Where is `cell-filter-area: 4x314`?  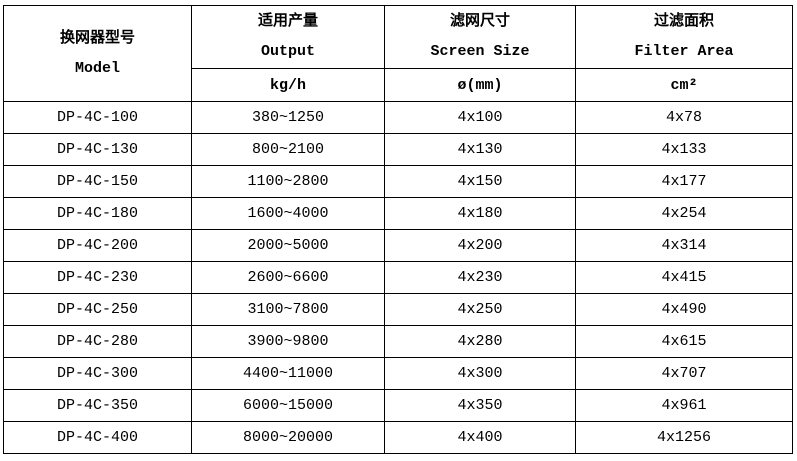
cell-filter-area: 4x314 is located at coordinates (684, 245).